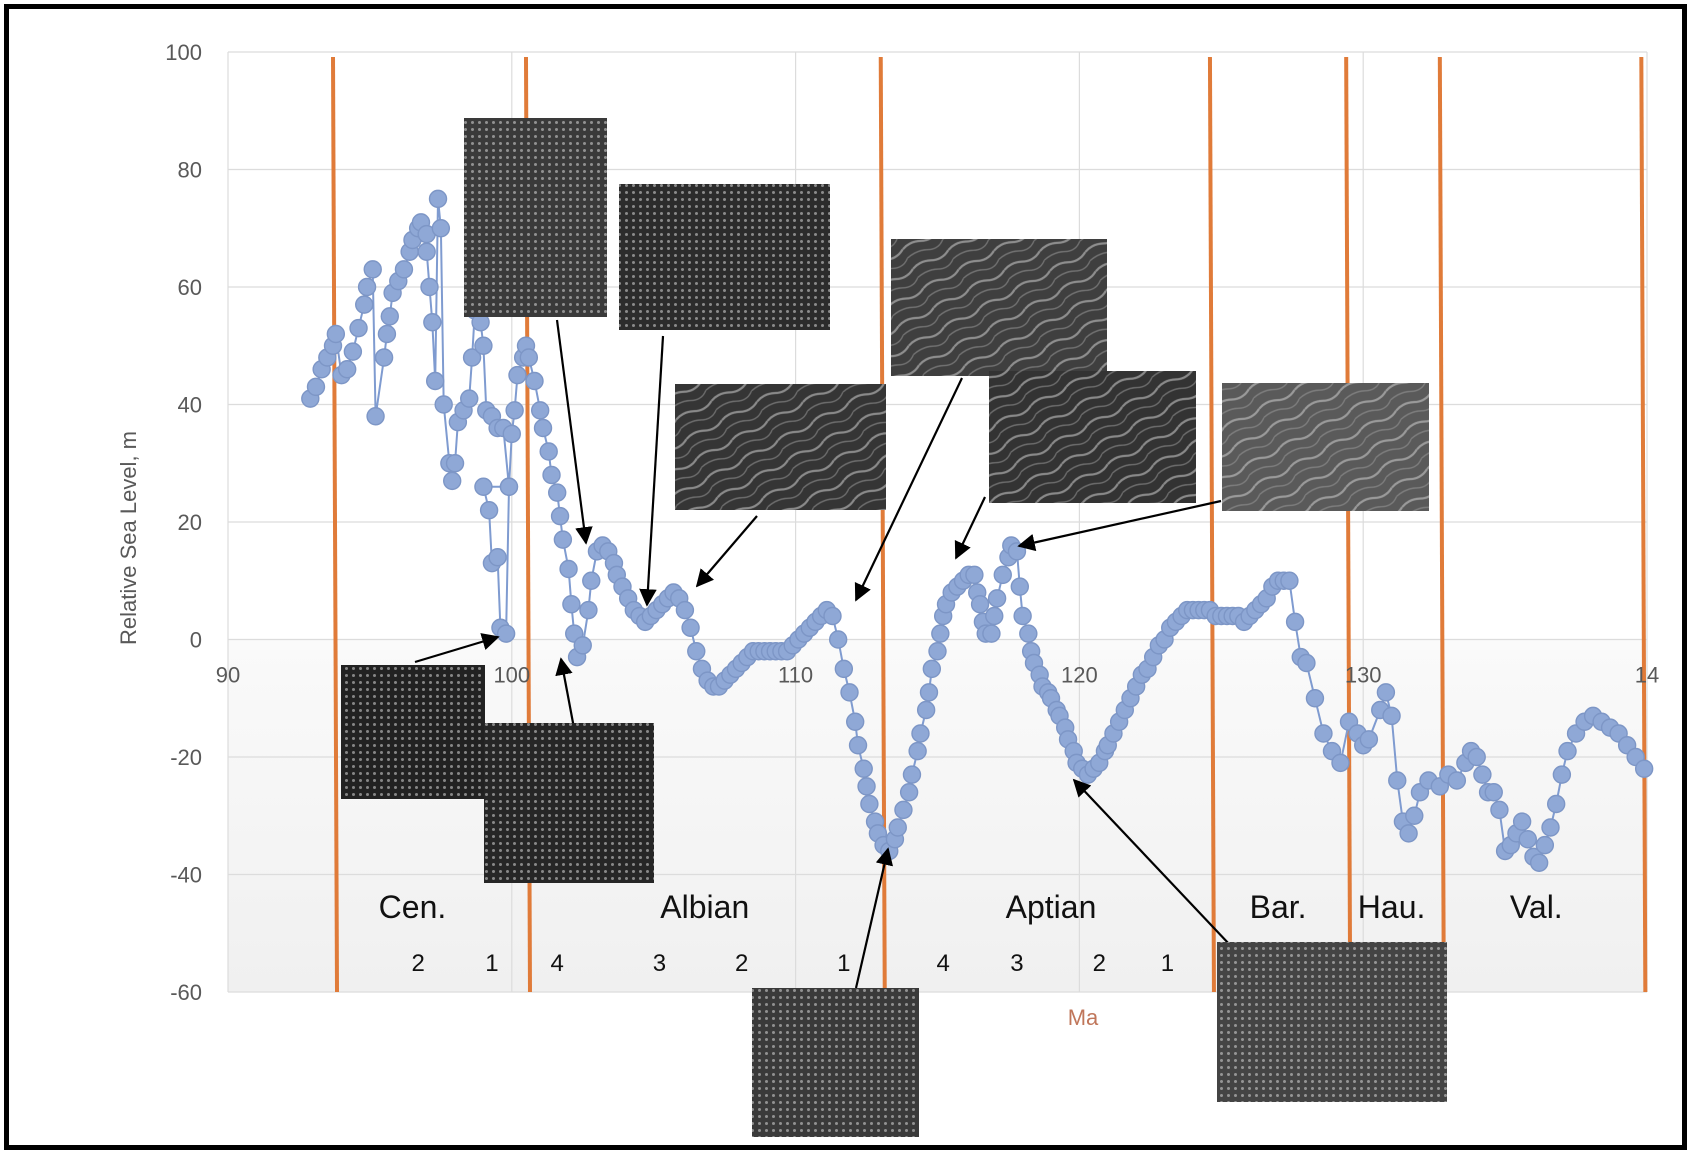 This screenshot has height=1160, width=1699. I want to click on substage-label: 4, so click(942, 963).